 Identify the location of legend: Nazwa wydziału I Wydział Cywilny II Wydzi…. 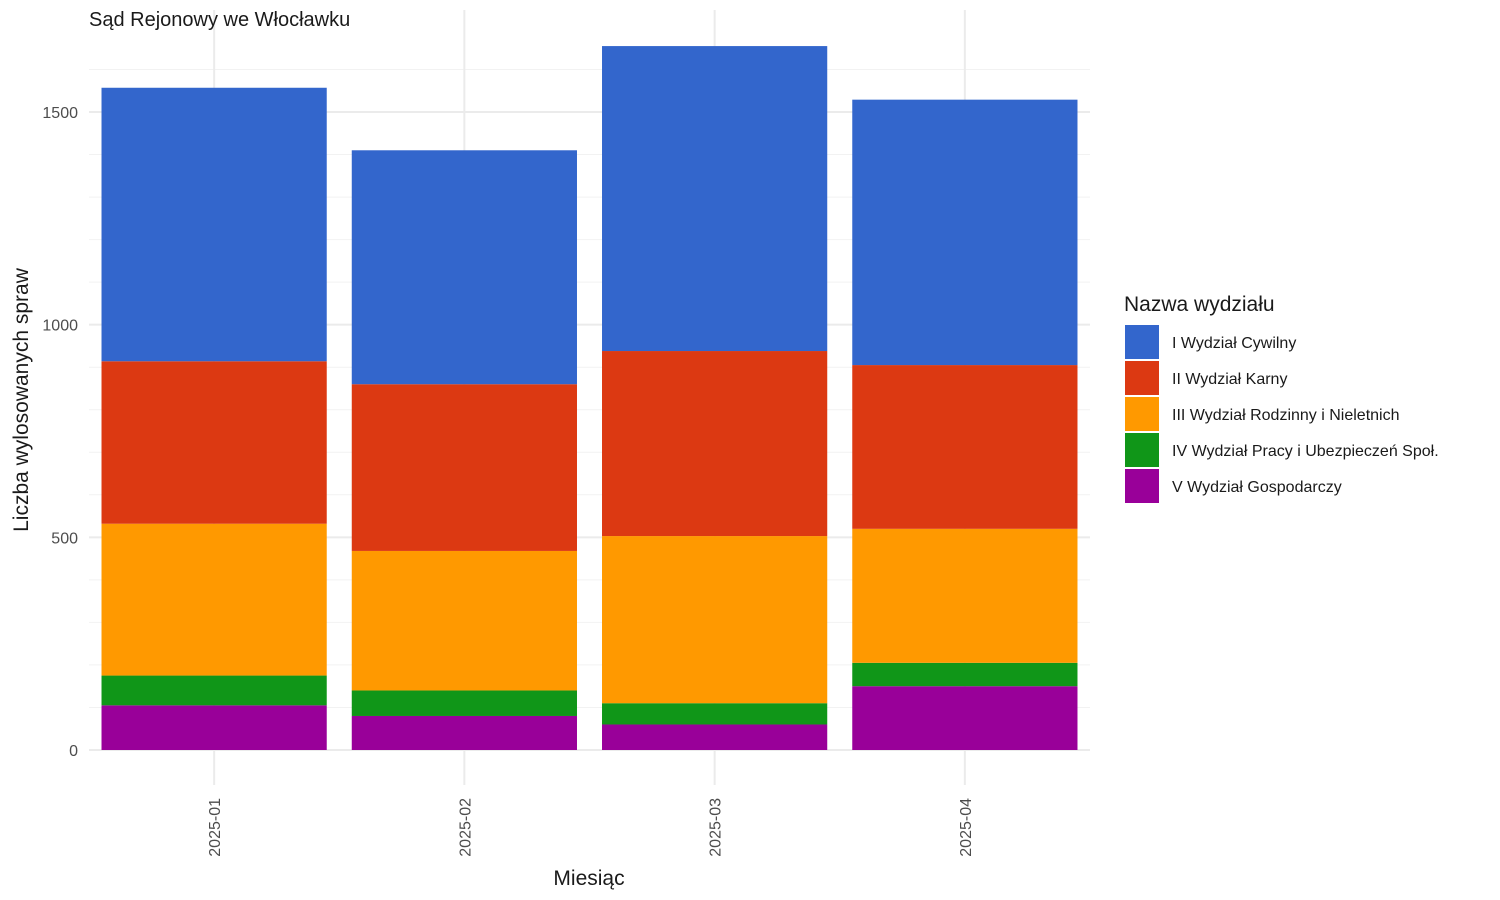
(1281, 398).